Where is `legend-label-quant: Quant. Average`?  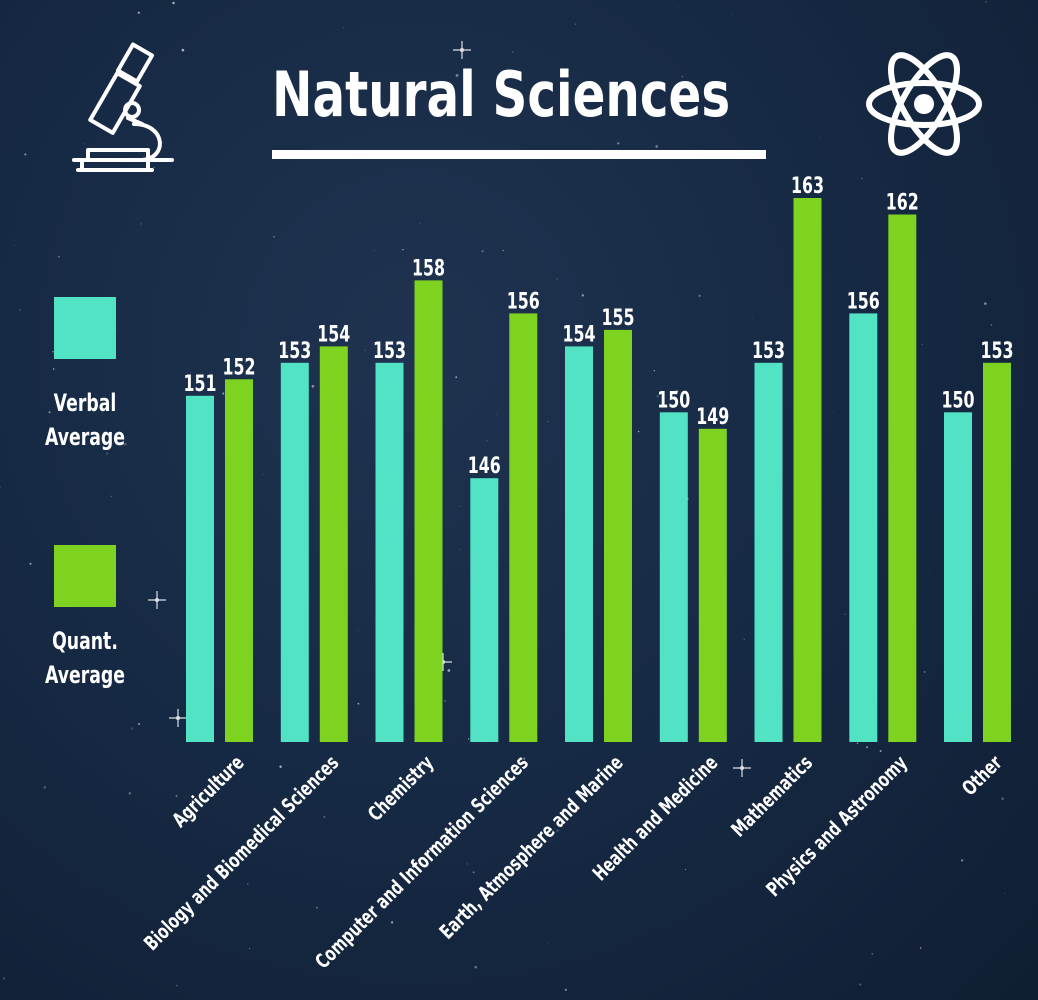
legend-label-quant: Quant. Average is located at coordinates (85, 658).